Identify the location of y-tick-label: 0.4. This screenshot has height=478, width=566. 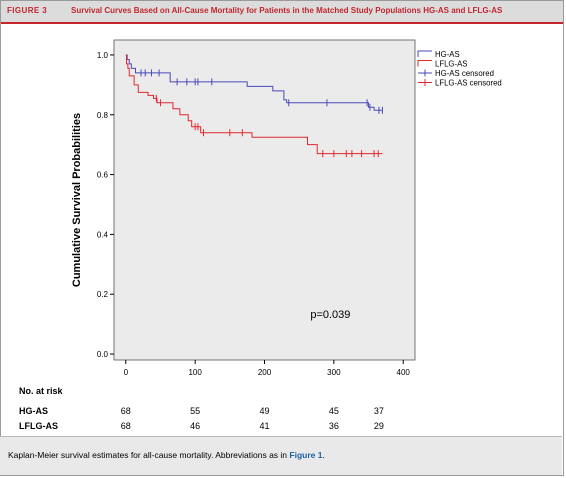
(103, 234).